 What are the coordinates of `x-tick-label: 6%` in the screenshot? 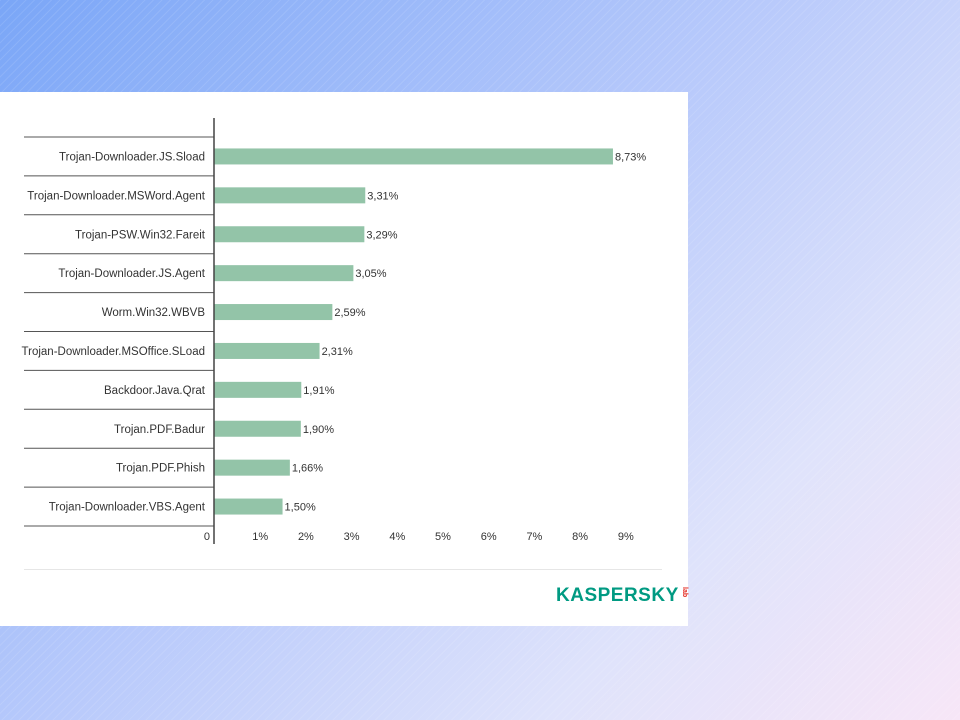 It's located at (489, 537).